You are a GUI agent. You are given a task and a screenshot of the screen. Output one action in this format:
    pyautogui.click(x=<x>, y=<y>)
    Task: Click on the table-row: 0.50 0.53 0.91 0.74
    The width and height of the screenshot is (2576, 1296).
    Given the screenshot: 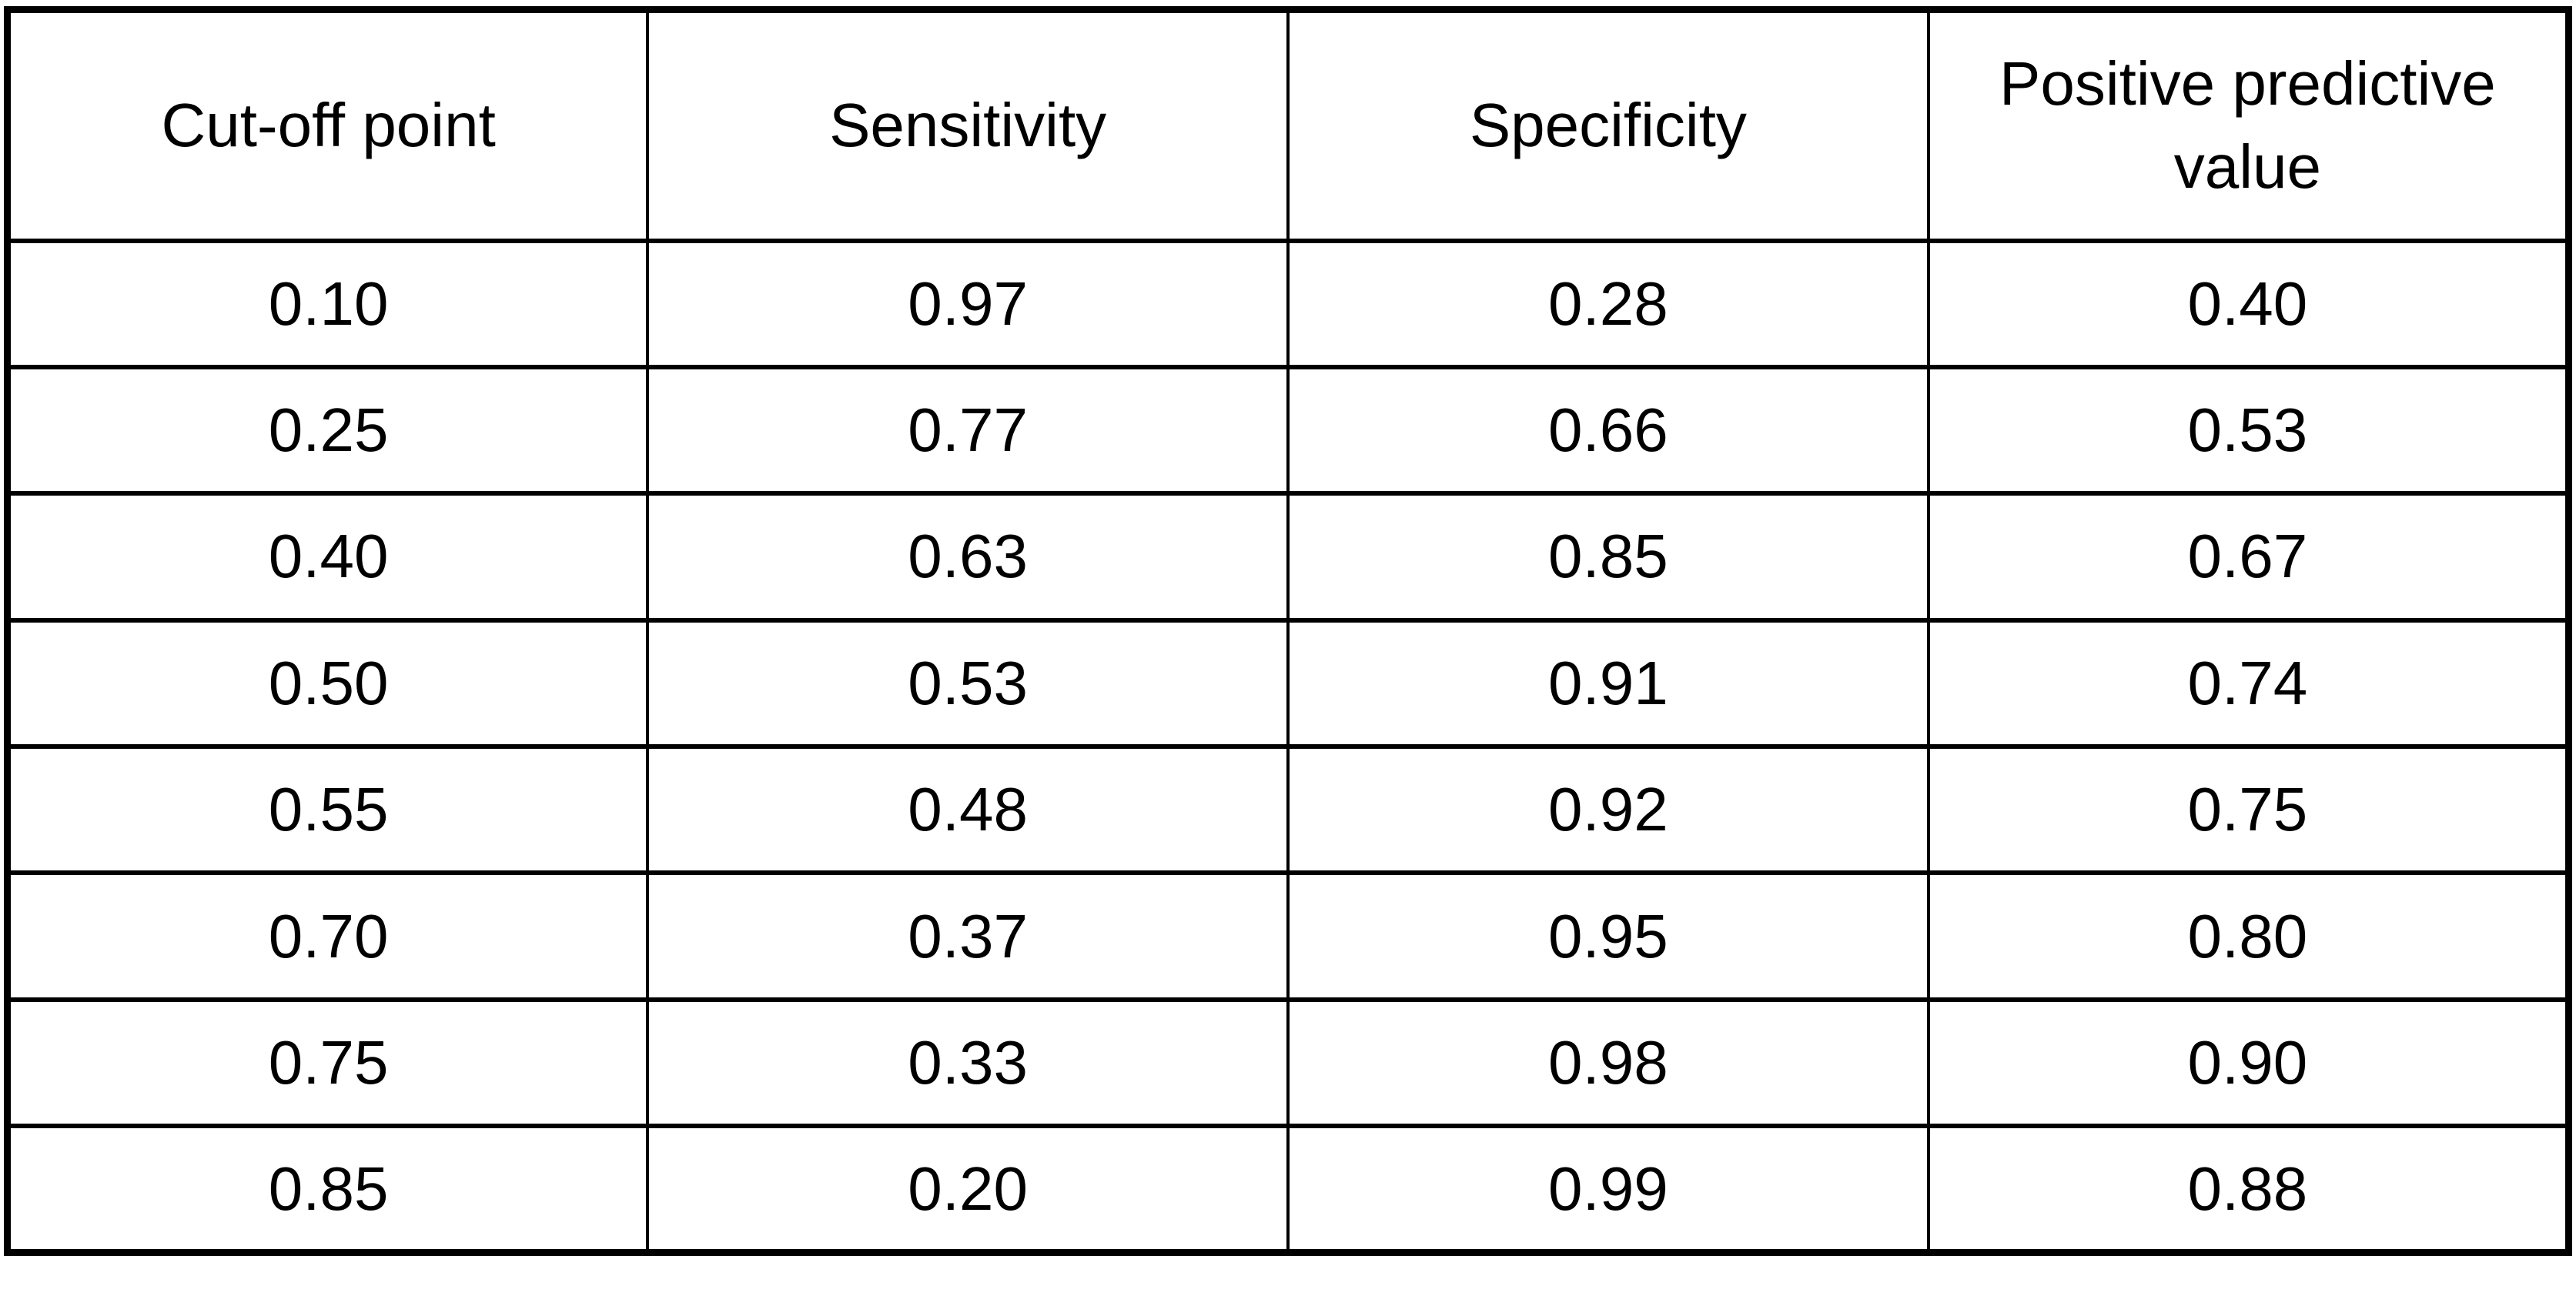 What is the action you would take?
    pyautogui.click(x=1288, y=683)
    